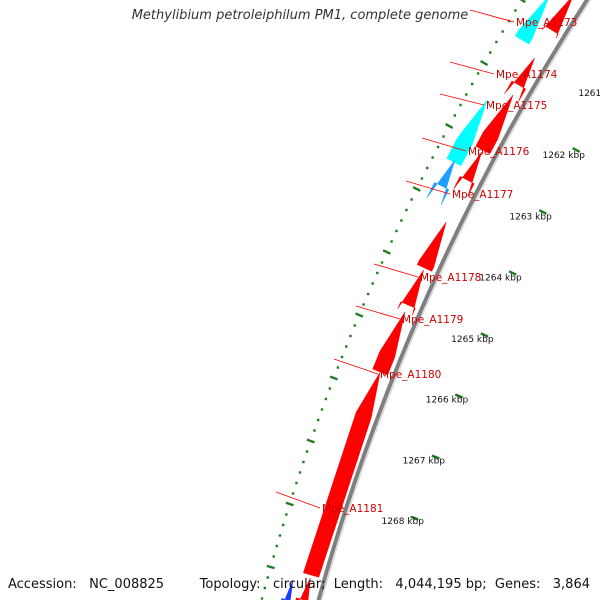 The width and height of the screenshot is (600, 600). I want to click on gene-label: Mpe_A1173, so click(546, 23).